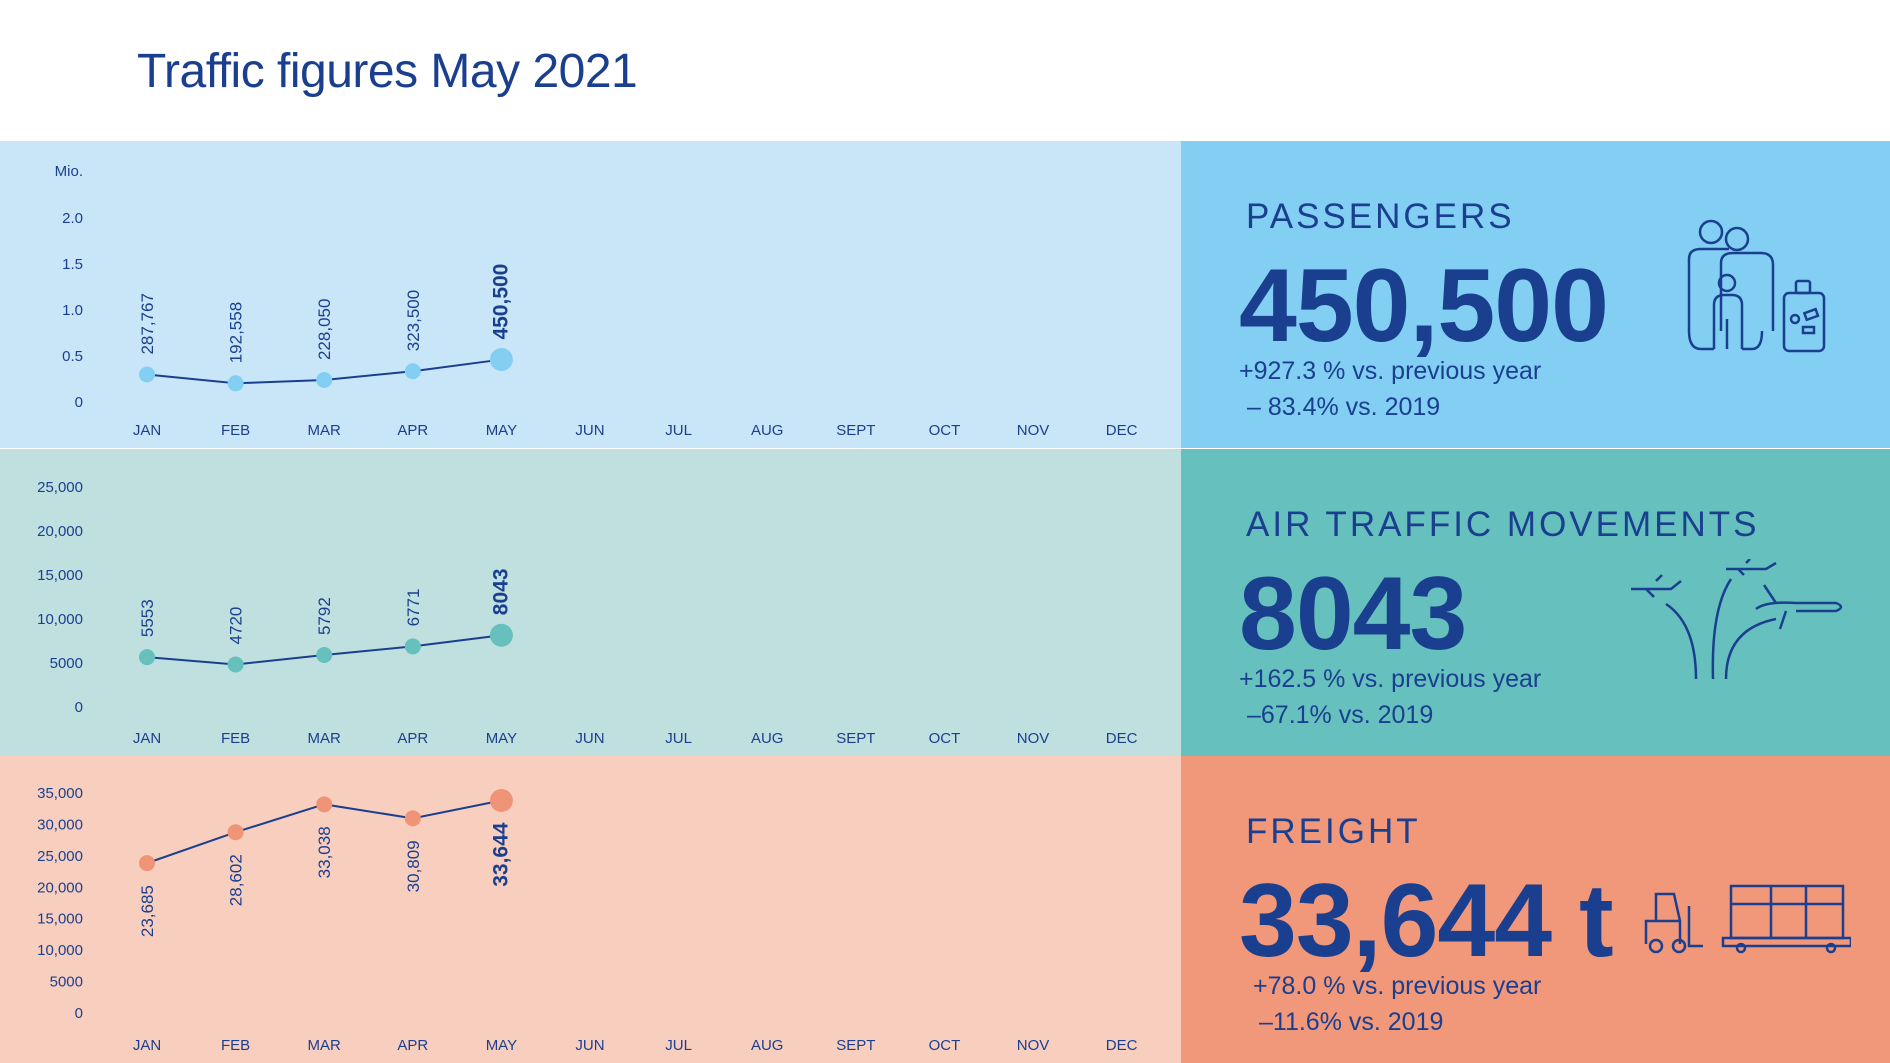 This screenshot has height=1063, width=1890. I want to click on kpi-change-previous-year: +78.0 % vs. previous year, so click(1397, 986).